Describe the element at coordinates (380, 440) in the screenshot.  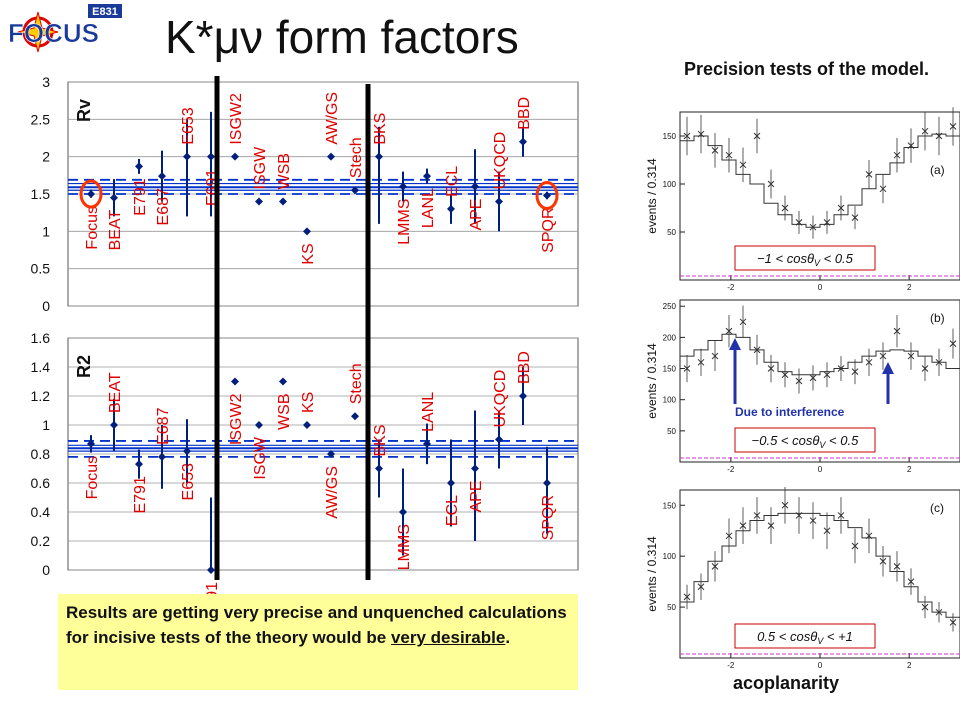
I see `measurement-label: BKS` at that location.